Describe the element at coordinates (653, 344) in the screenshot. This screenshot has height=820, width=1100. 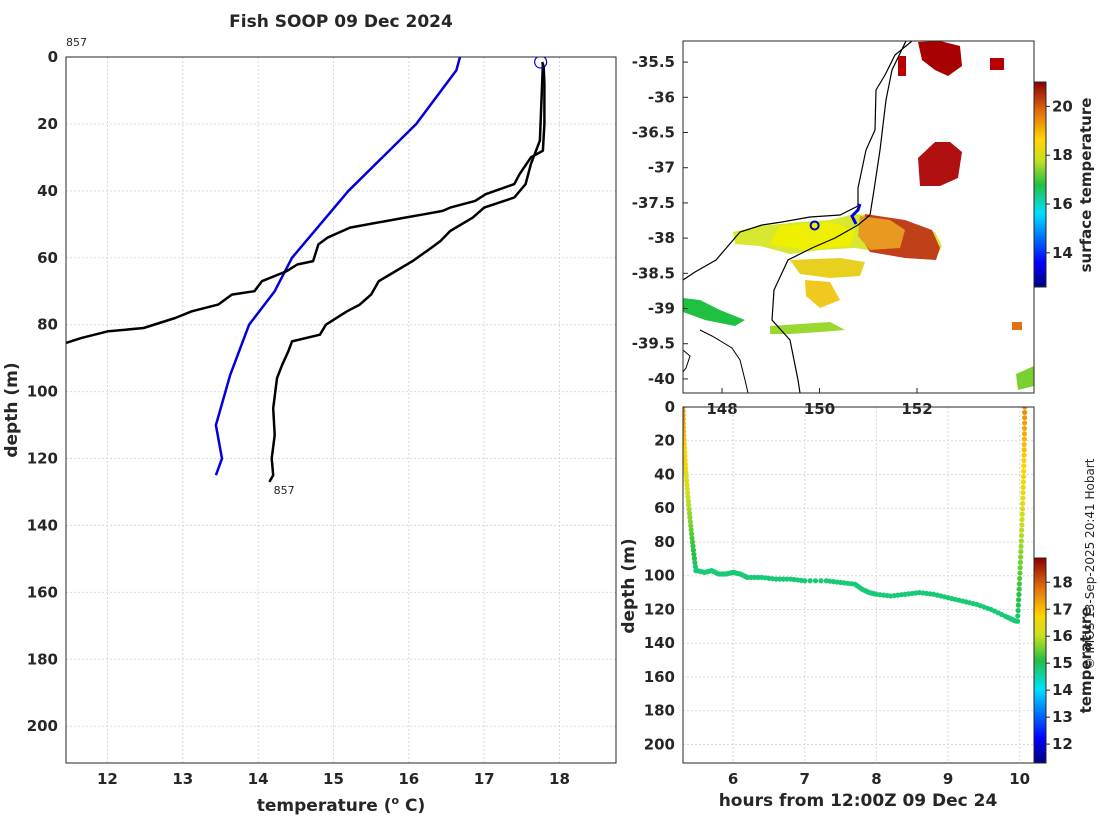
I see `map-ytick-label: -39.5` at that location.